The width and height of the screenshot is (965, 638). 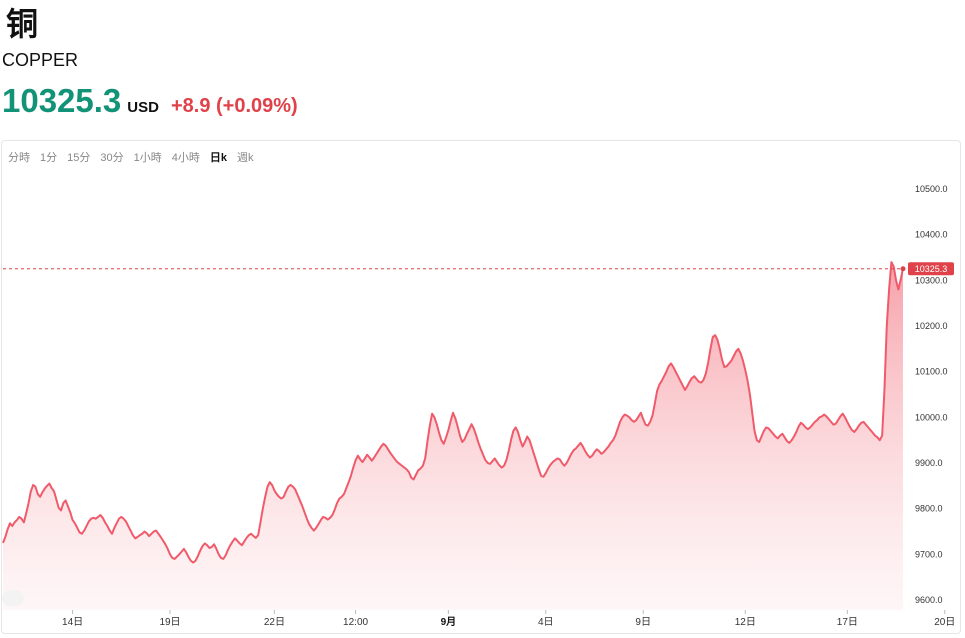 I want to click on y-tick-label: 10000.0, so click(x=931, y=417).